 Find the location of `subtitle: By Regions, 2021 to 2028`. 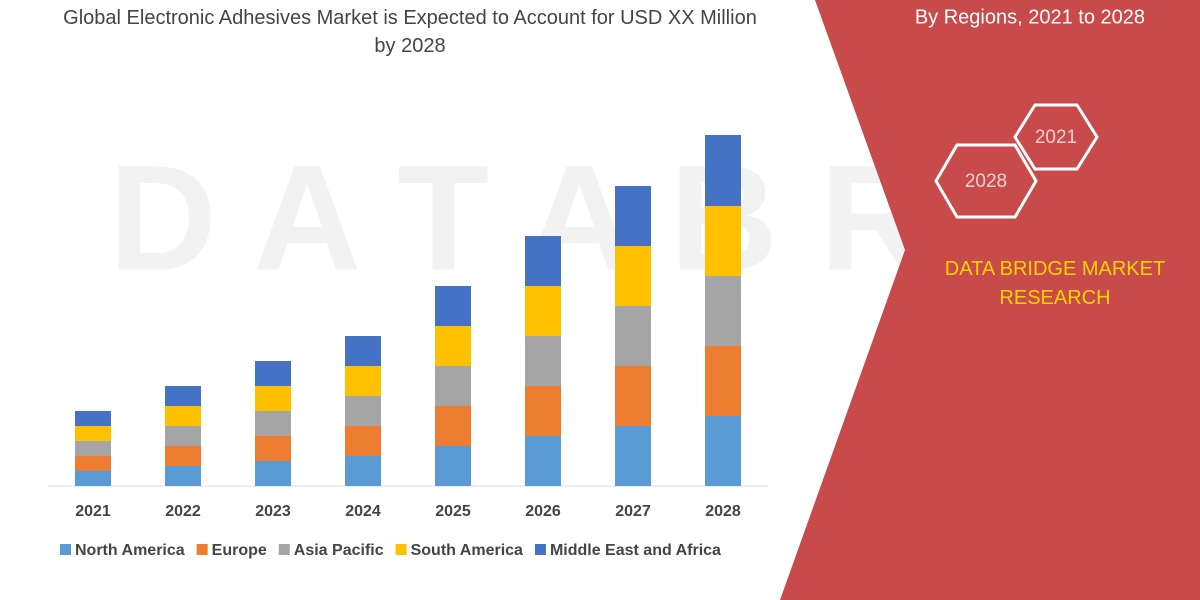

subtitle: By Regions, 2021 to 2028 is located at coordinates (1030, 17).